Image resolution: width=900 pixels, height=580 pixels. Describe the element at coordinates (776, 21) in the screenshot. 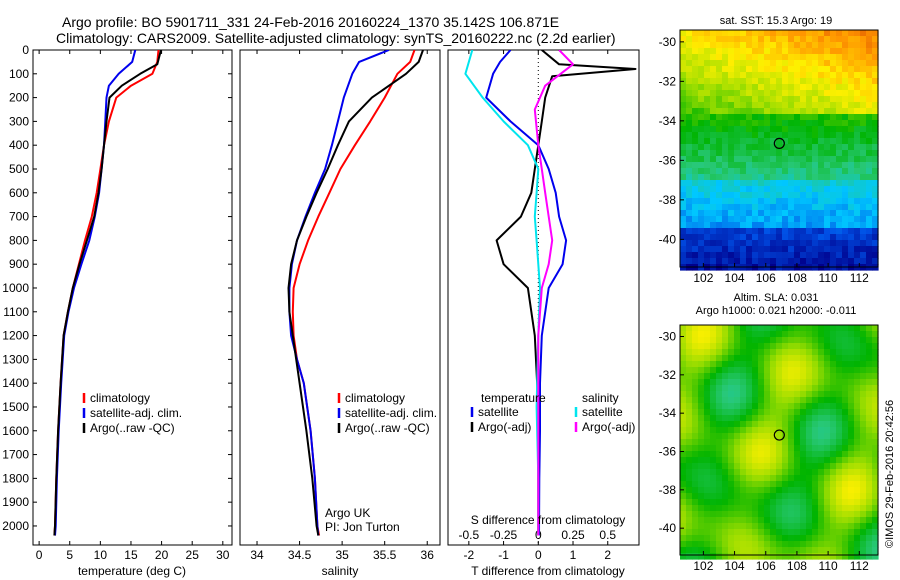

I see `sst-map-title: sat. SST: 15.3 Argo: 19` at that location.